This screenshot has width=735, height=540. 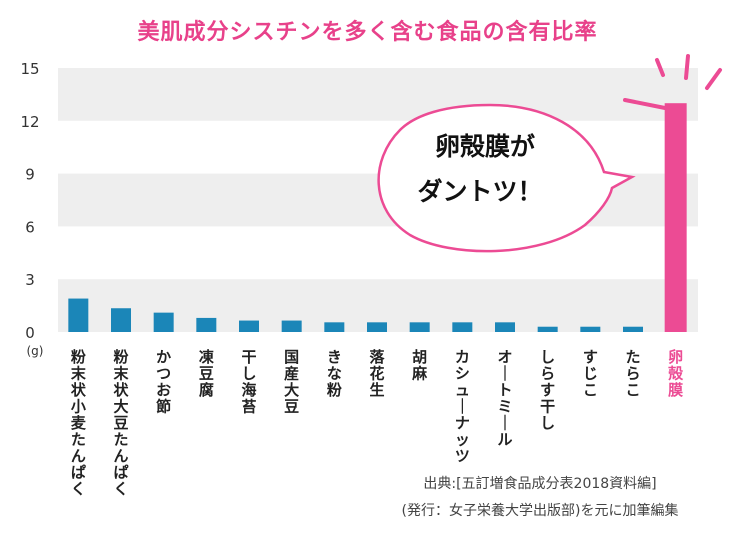 What do you see at coordinates (479, 191) in the screenshot?
I see `callout-line2: ダントツ！` at bounding box center [479, 191].